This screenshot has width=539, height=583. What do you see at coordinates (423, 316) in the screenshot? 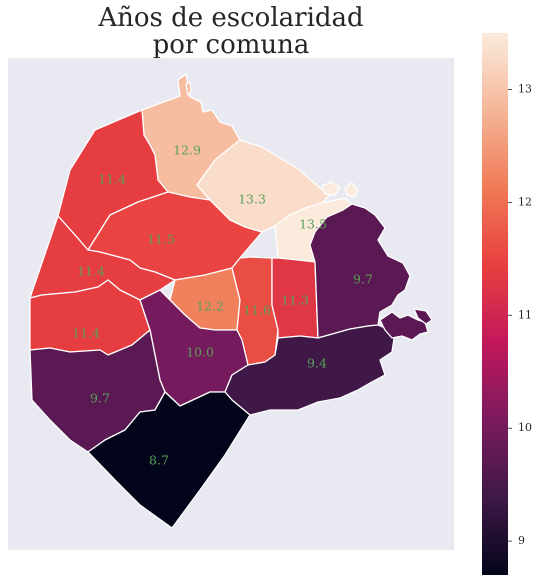
I see `region-islet-southeast` at bounding box center [423, 316].